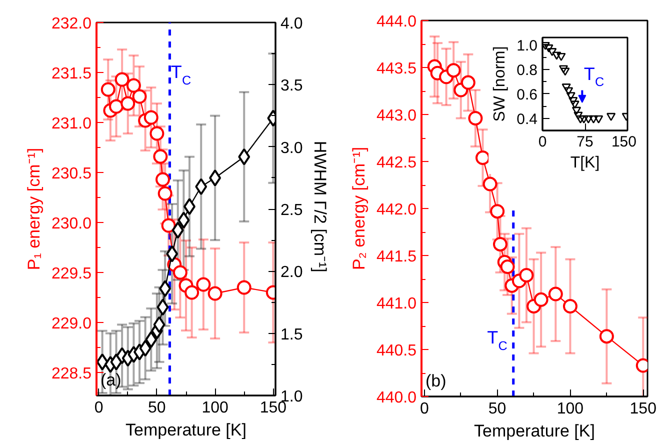  What do you see at coordinates (396, 351) in the screenshot?
I see `y-tick-label: 440.5` at bounding box center [396, 351].